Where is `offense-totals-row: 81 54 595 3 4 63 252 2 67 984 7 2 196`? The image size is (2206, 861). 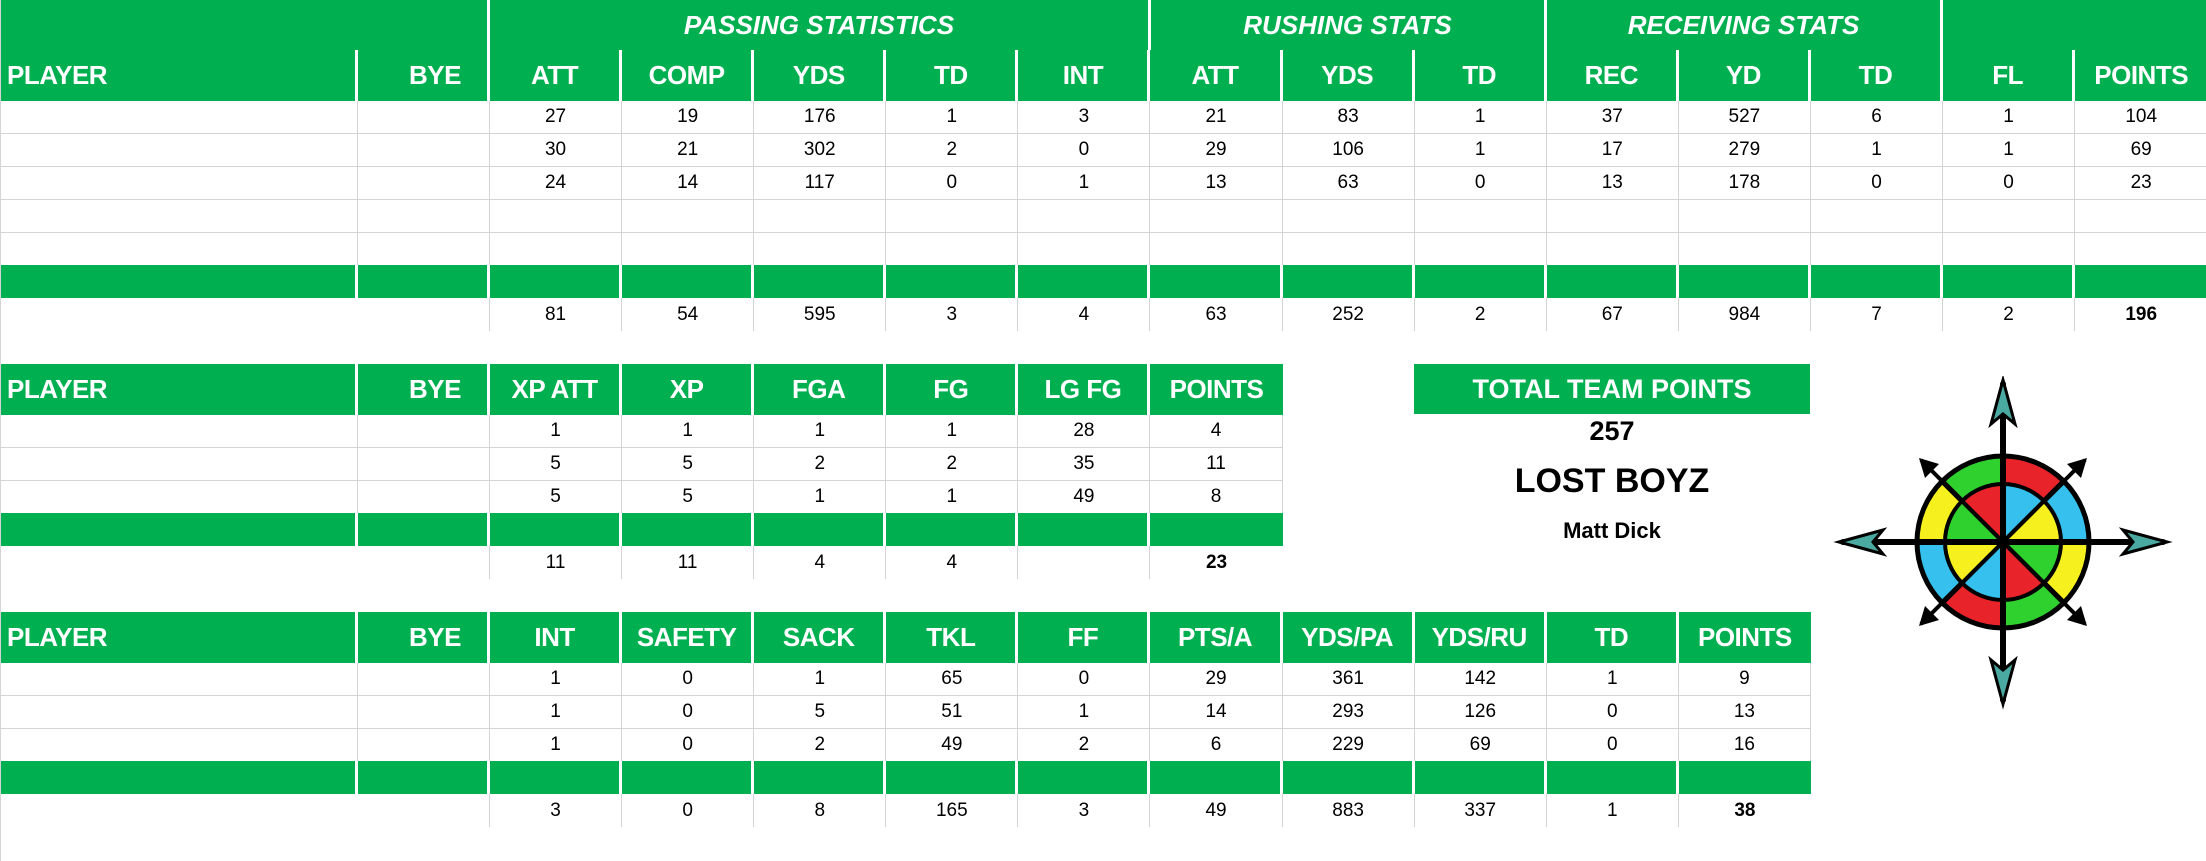 offense-totals-row: 81 54 595 3 4 63 252 2 67 984 7 2 196 is located at coordinates (1103, 314).